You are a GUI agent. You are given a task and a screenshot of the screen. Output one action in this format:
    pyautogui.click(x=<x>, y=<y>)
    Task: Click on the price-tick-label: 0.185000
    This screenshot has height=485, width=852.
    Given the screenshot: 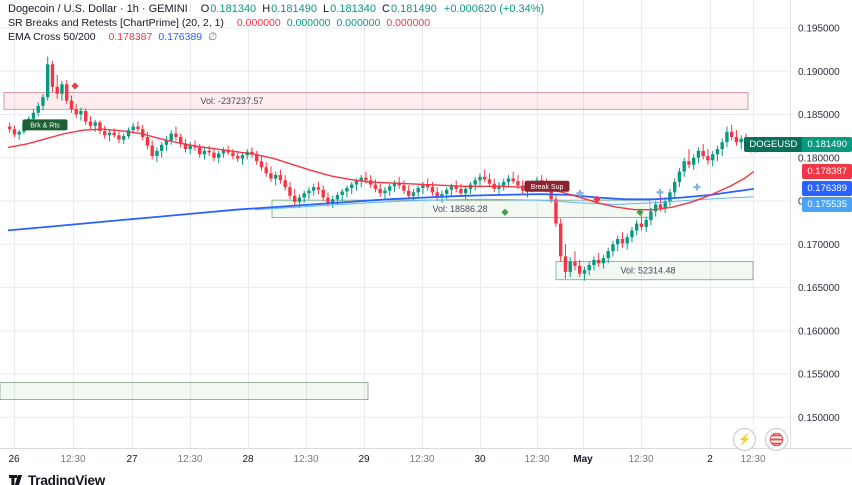 What is the action you would take?
    pyautogui.click(x=819, y=115)
    